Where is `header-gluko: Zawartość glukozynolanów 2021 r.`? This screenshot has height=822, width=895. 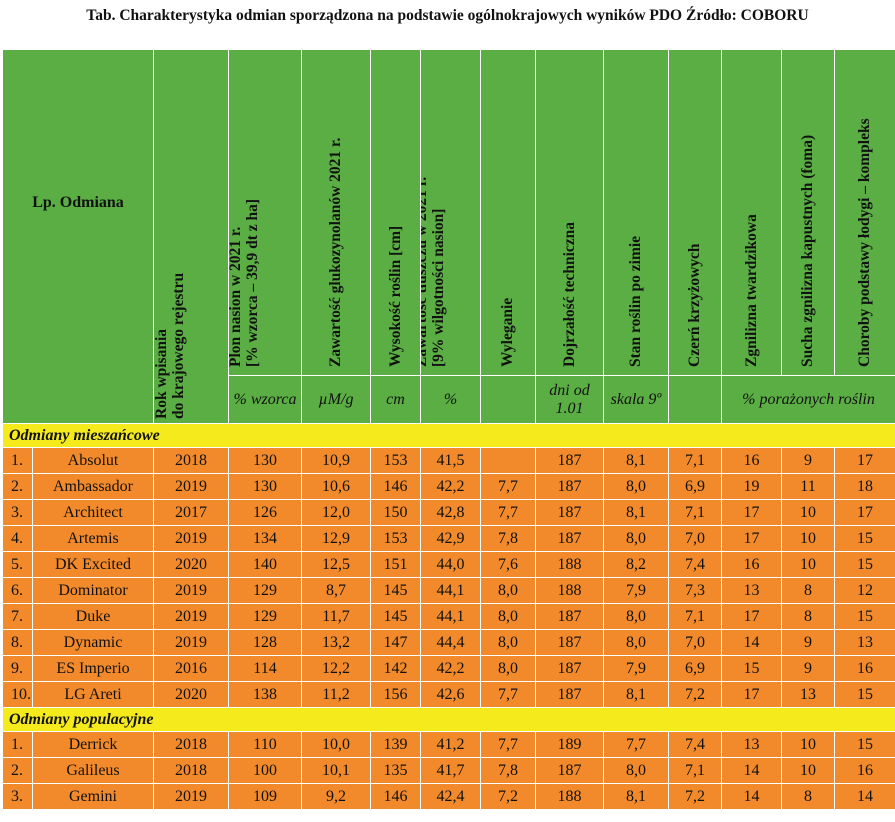 header-gluko: Zawartość glukozynolanów 2021 r. is located at coordinates (336, 212).